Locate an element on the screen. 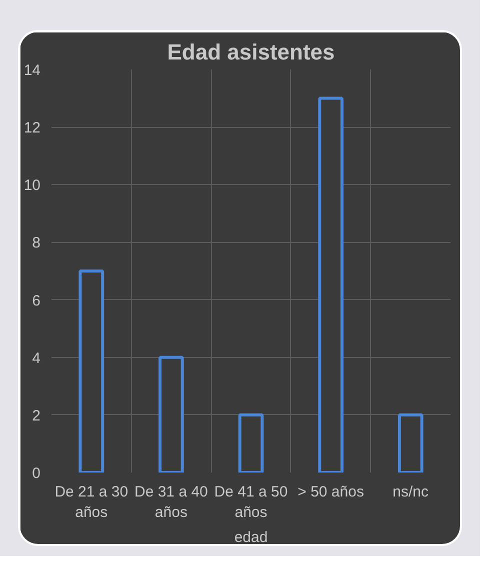 The height and width of the screenshot is (564, 484). y-tick-label: 2 is located at coordinates (36, 415).